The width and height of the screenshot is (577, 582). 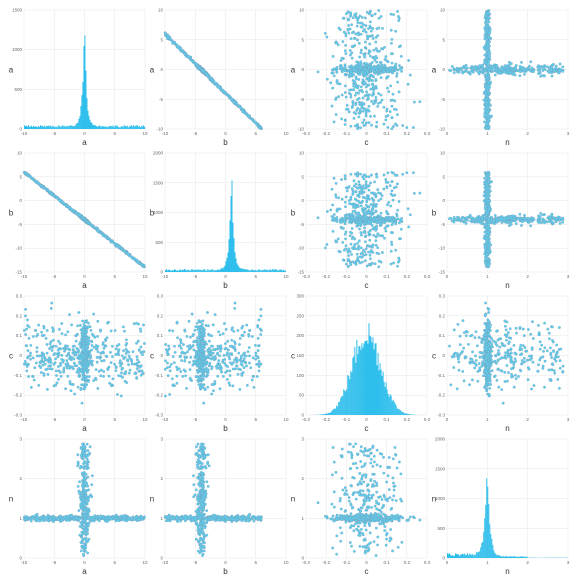 What do you see at coordinates (54, 276) in the screenshot?
I see `x-tick-label: -5` at bounding box center [54, 276].